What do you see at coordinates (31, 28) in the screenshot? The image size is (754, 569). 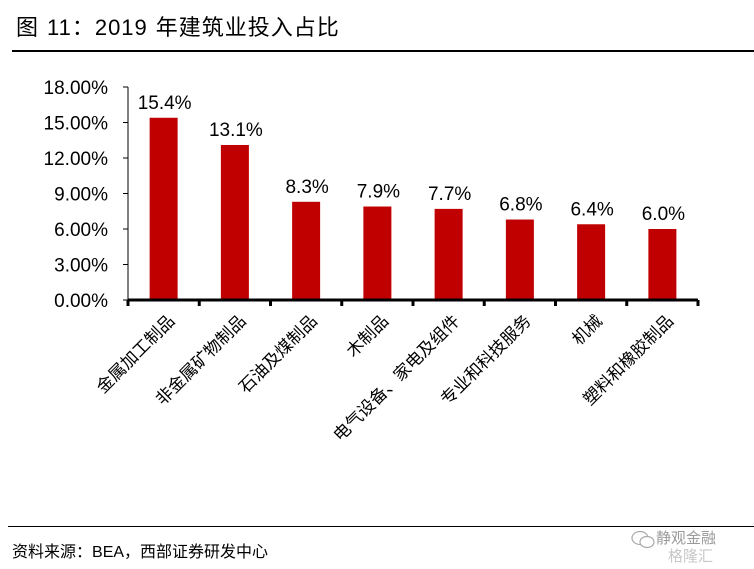 I see `title-prefix: 图` at bounding box center [31, 28].